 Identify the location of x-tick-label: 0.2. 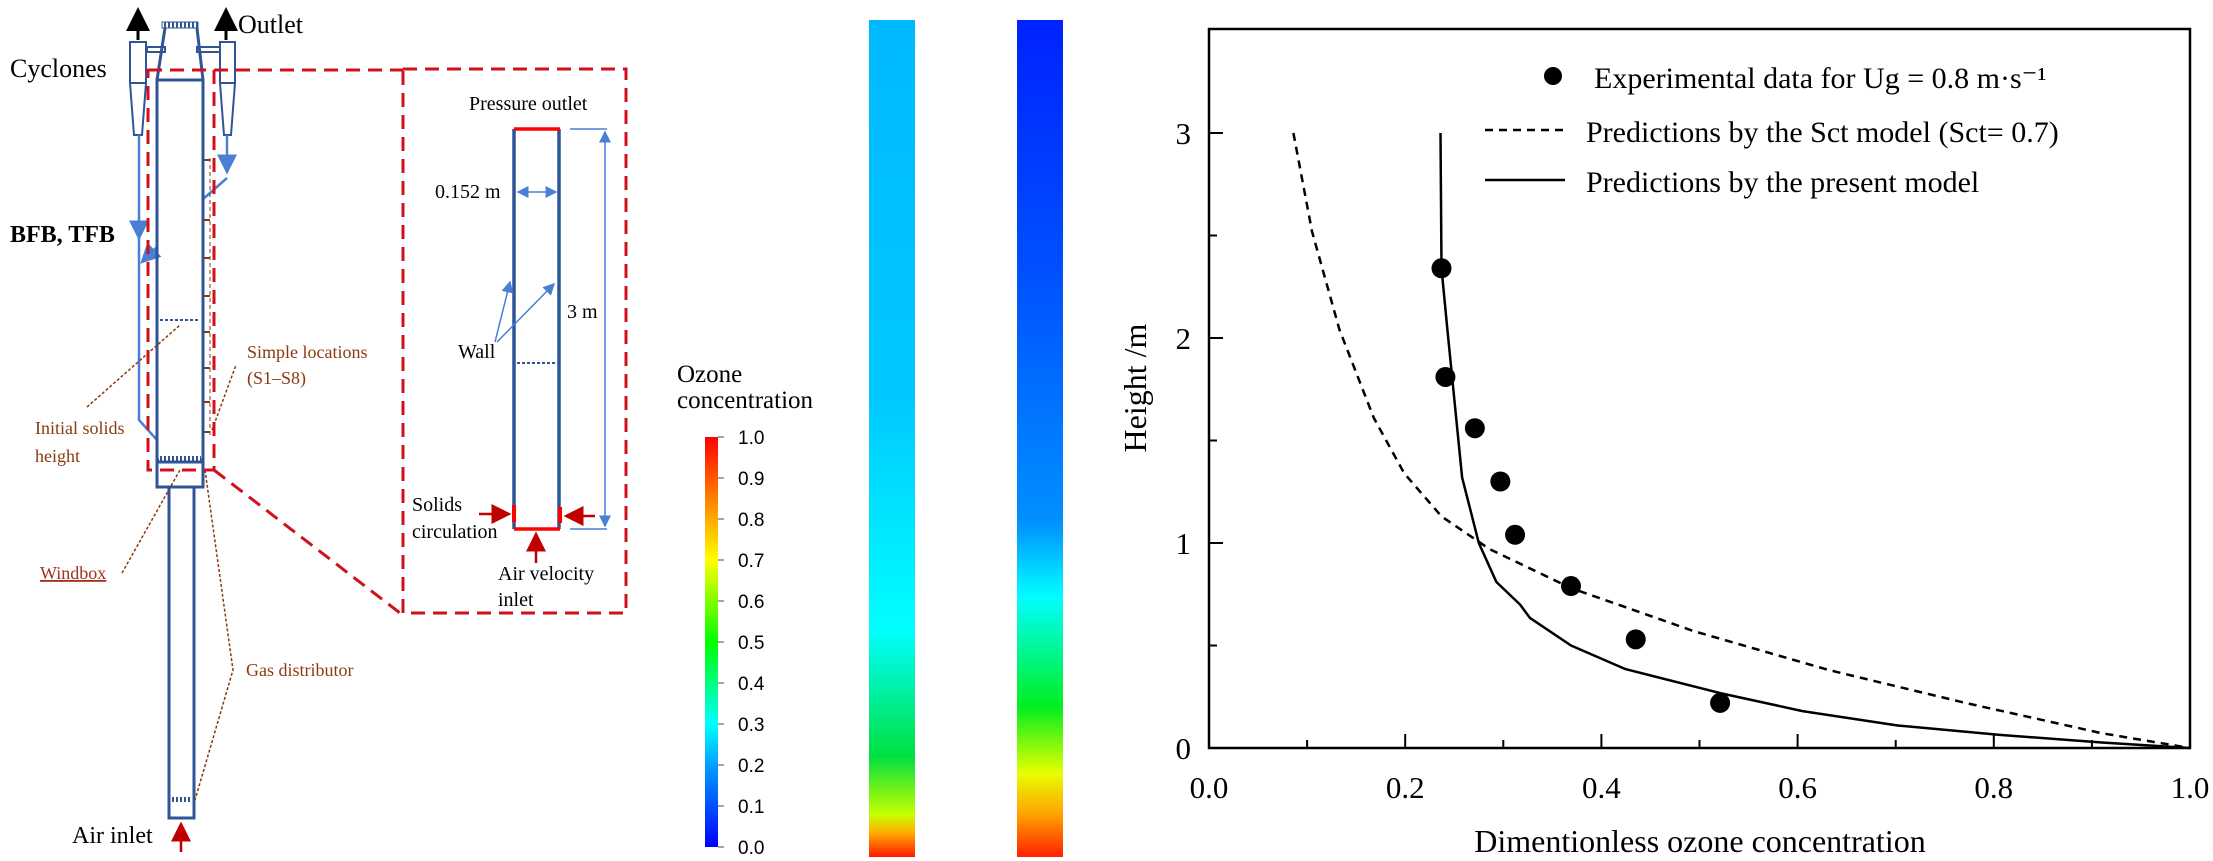
(1405, 787).